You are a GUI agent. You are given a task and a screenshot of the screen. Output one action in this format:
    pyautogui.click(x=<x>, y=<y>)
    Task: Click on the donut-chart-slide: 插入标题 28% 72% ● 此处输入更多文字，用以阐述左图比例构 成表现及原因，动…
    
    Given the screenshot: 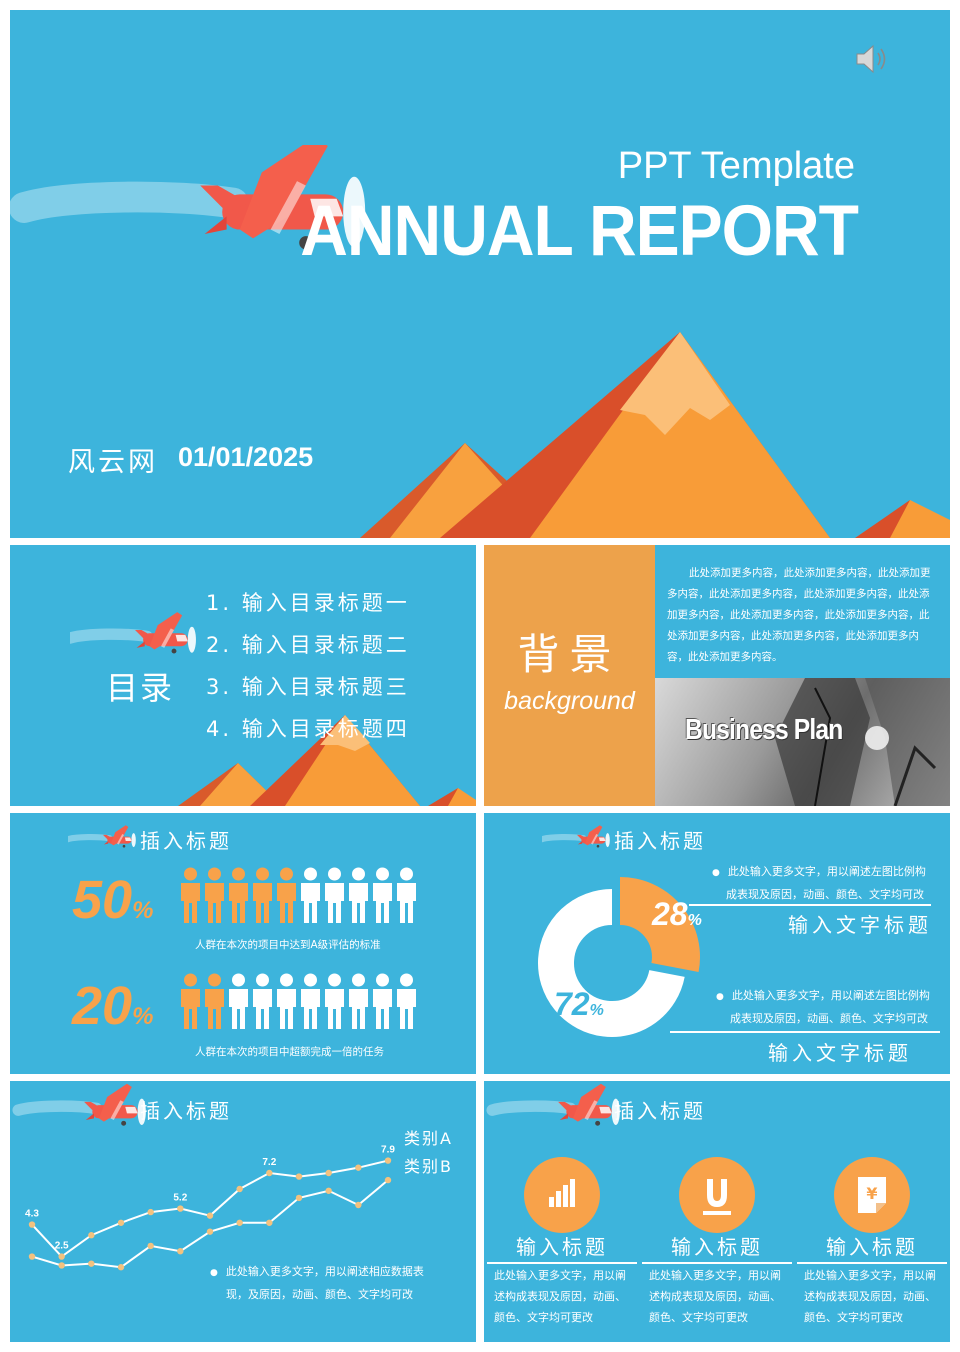 What is the action you would take?
    pyautogui.click(x=717, y=943)
    